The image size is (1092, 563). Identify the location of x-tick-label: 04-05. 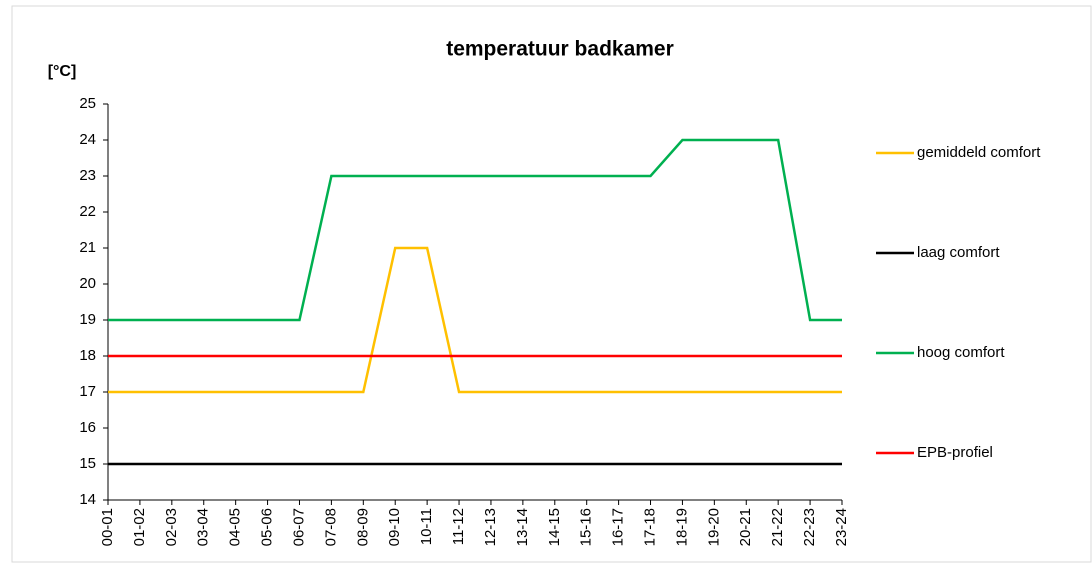
(235, 527).